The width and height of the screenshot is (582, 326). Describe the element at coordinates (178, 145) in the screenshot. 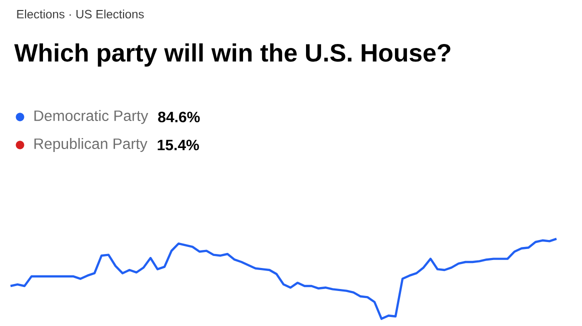

I see `text: 15.4%` at that location.